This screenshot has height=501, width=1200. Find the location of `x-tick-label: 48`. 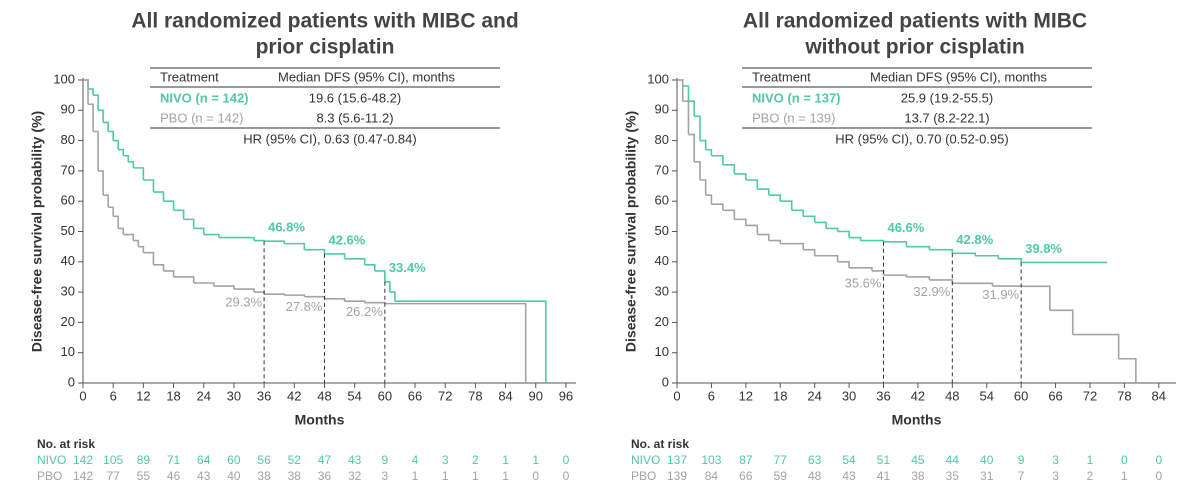

x-tick-label: 48 is located at coordinates (324, 395).